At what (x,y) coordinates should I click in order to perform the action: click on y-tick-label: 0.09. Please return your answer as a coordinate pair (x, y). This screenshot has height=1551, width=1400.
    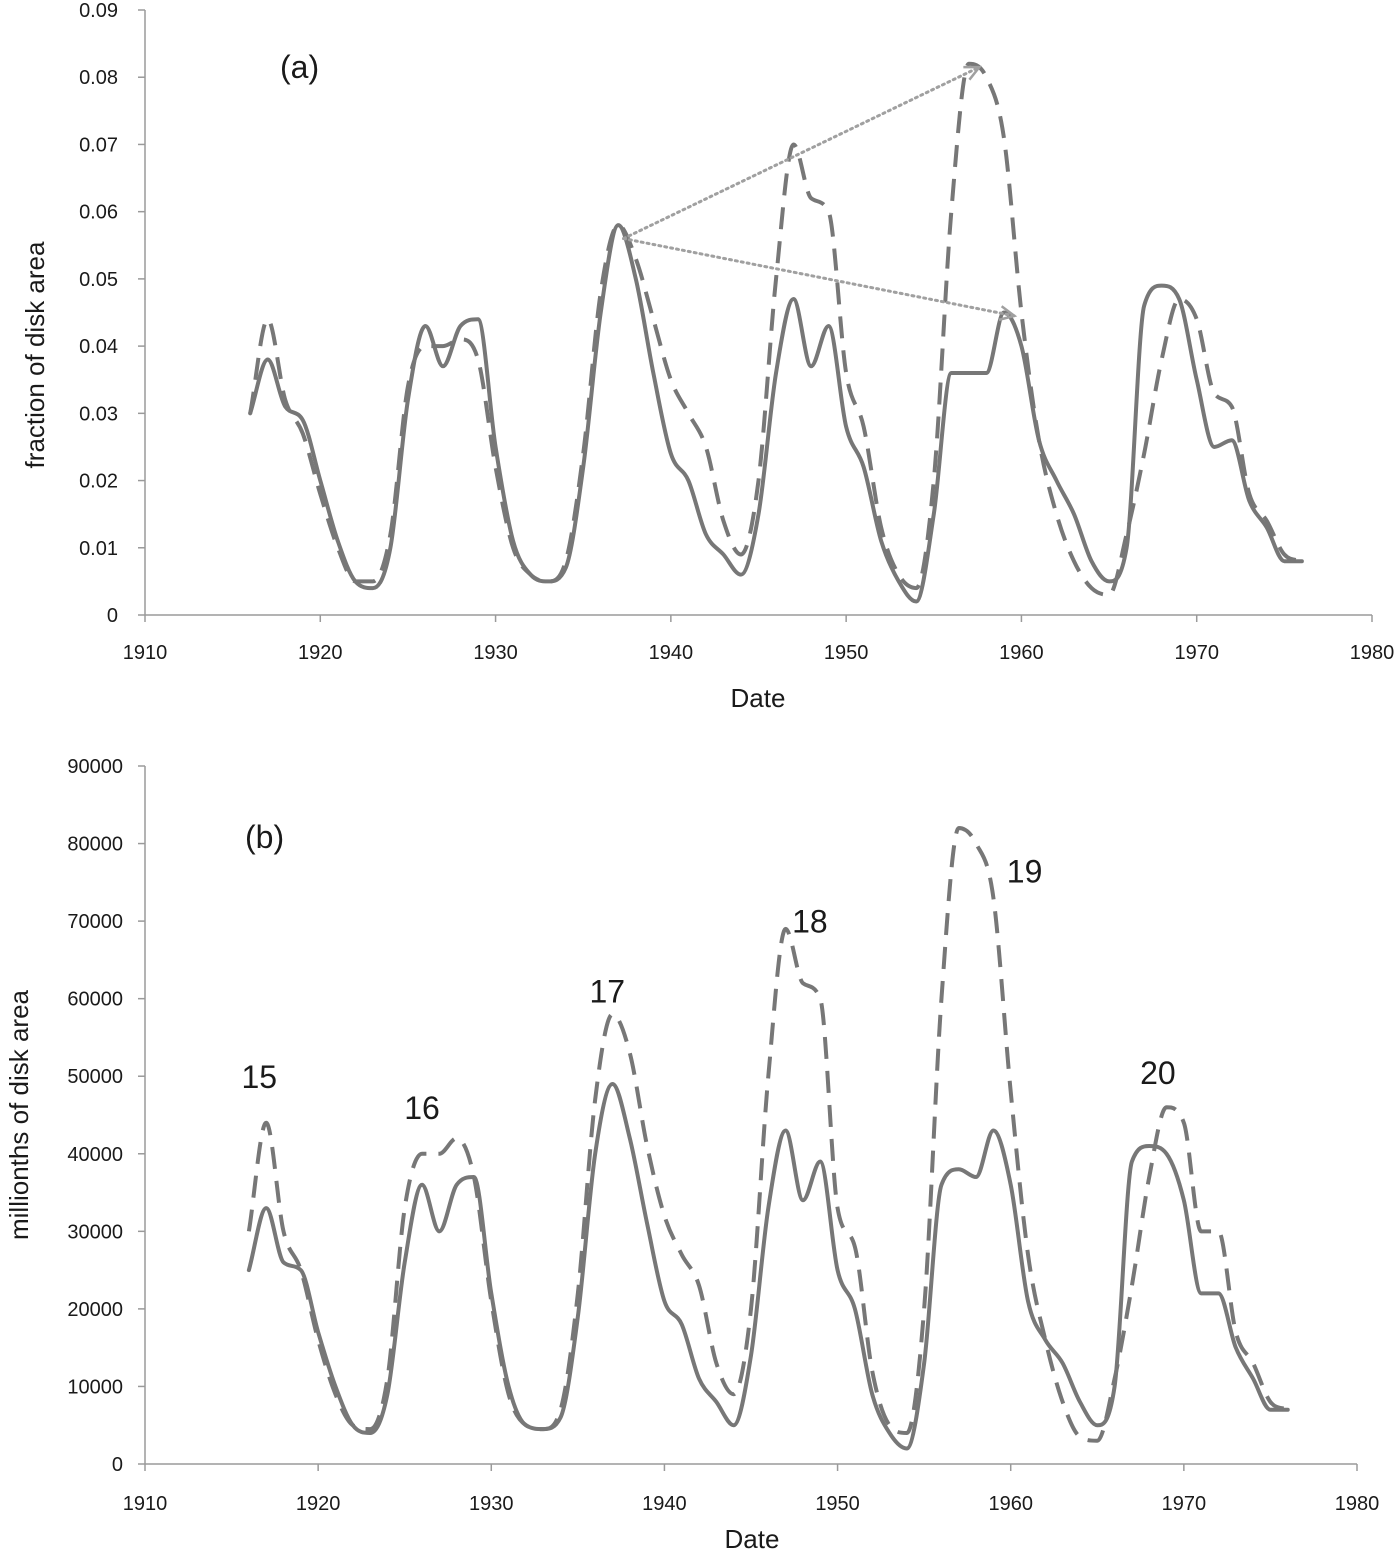
    Looking at the image, I should click on (98, 11).